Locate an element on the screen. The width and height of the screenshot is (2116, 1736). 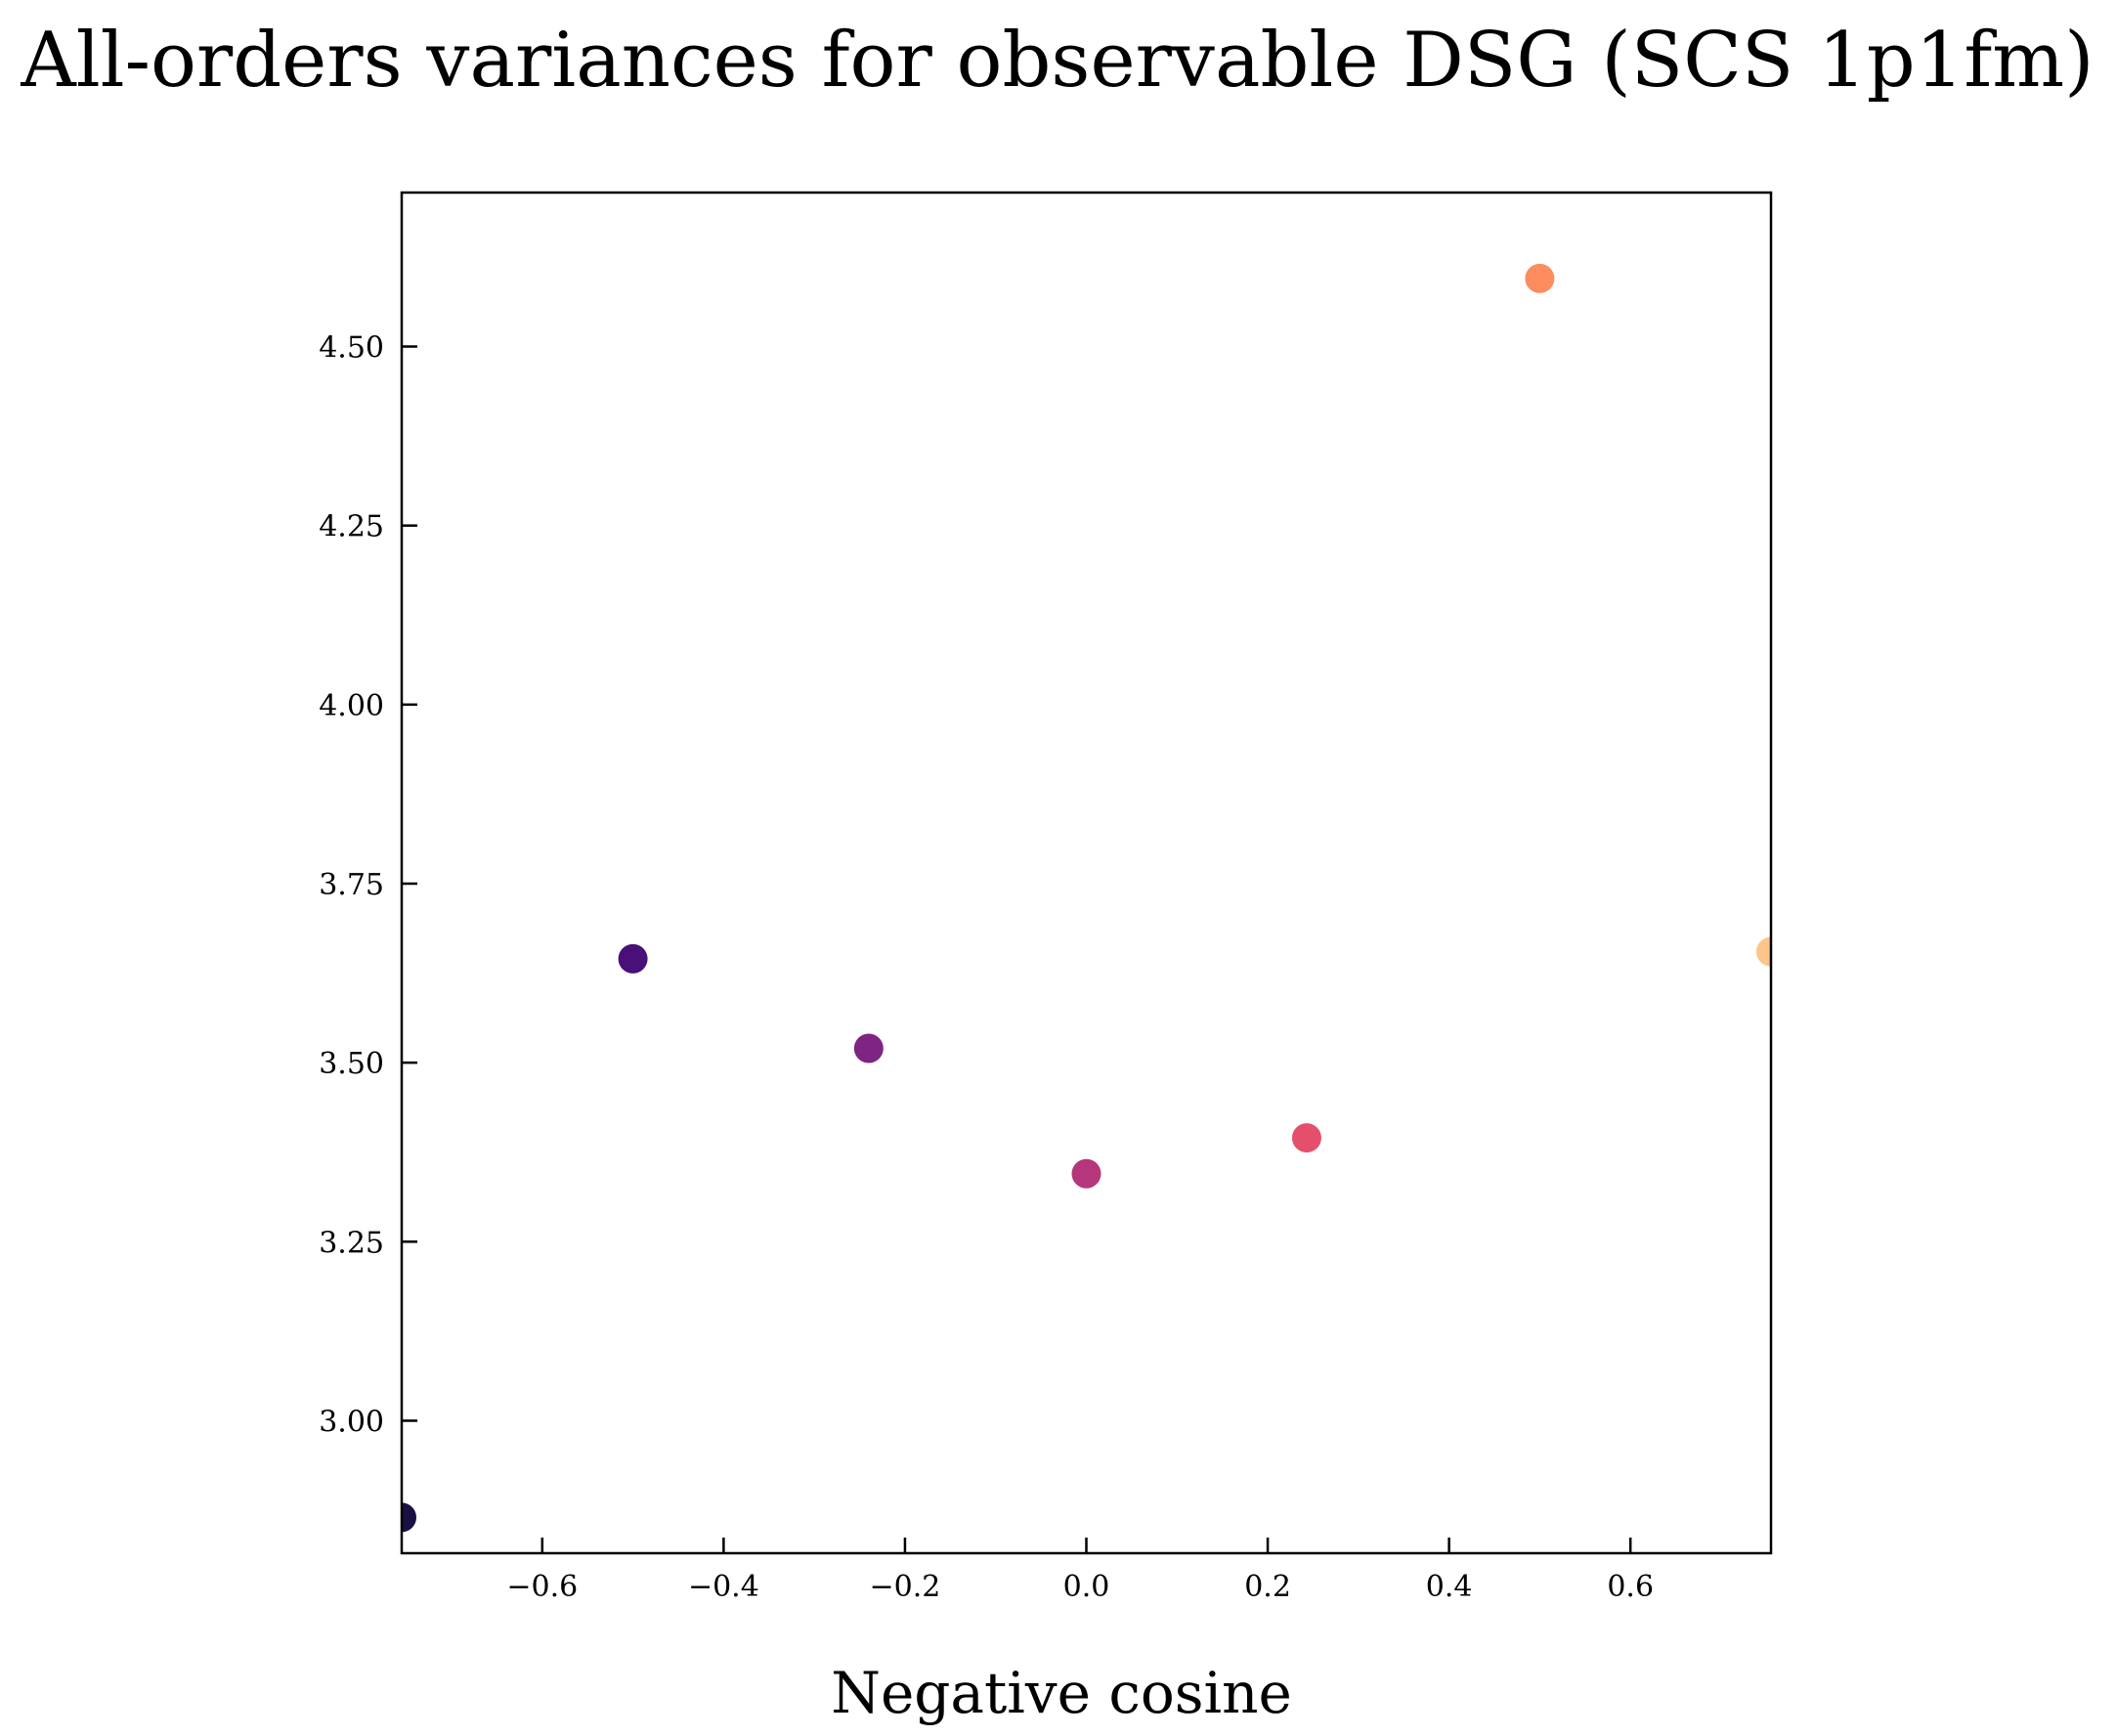
x-tick-label: 0.6 is located at coordinates (1630, 1587).